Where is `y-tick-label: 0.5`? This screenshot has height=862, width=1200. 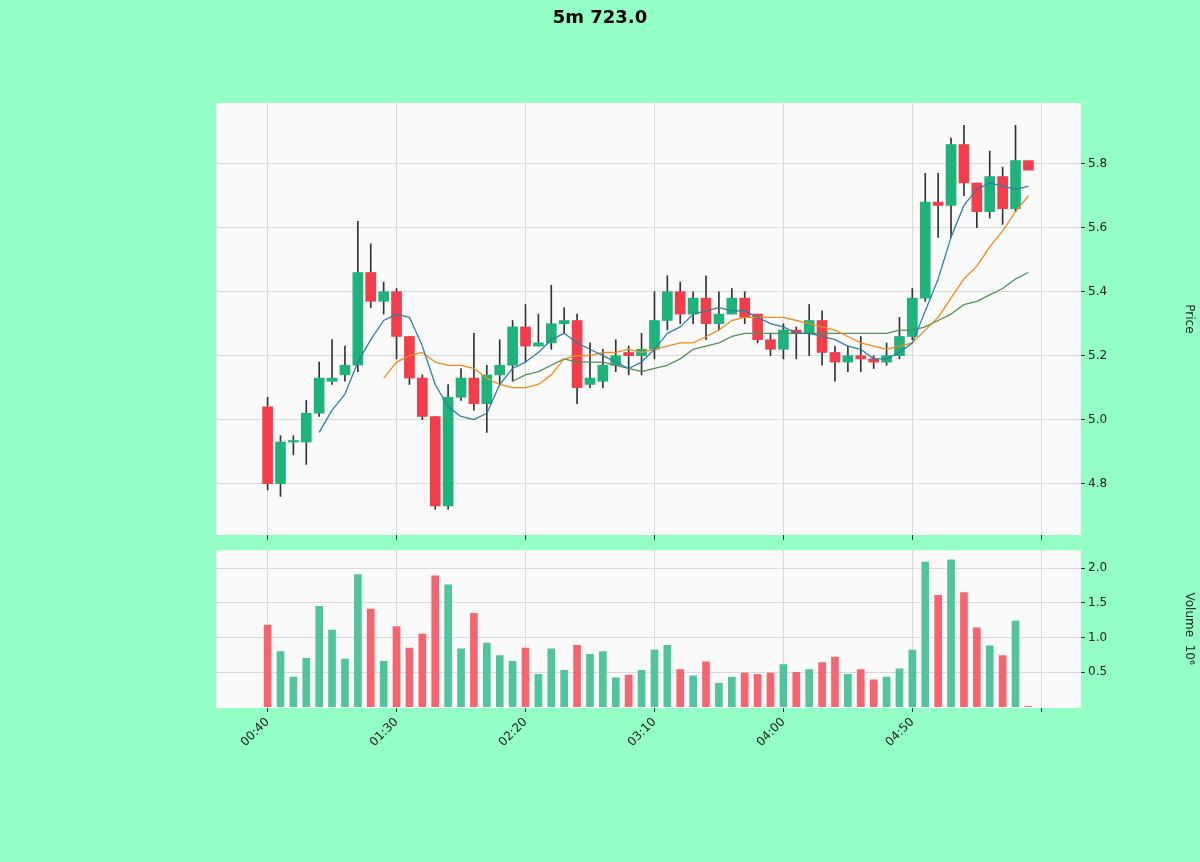
y-tick-label: 0.5 is located at coordinates (1098, 671).